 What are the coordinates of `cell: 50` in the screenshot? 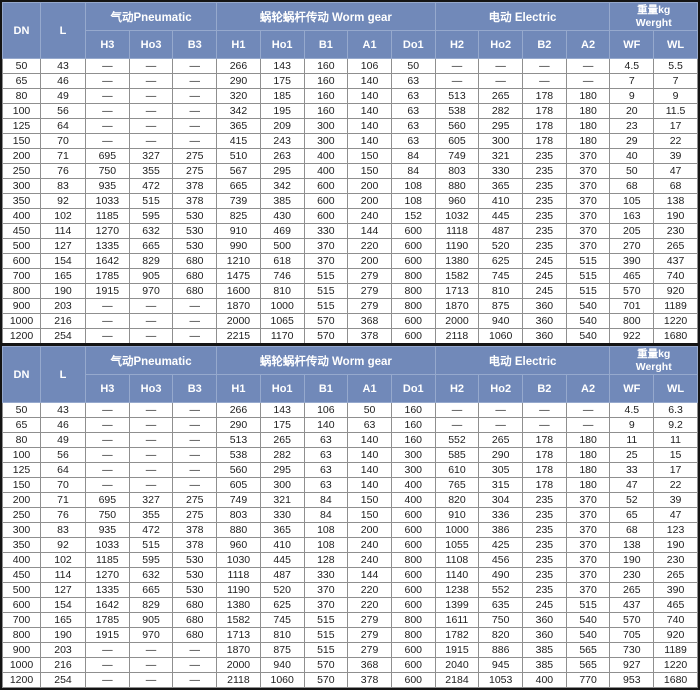 It's located at (413, 66).